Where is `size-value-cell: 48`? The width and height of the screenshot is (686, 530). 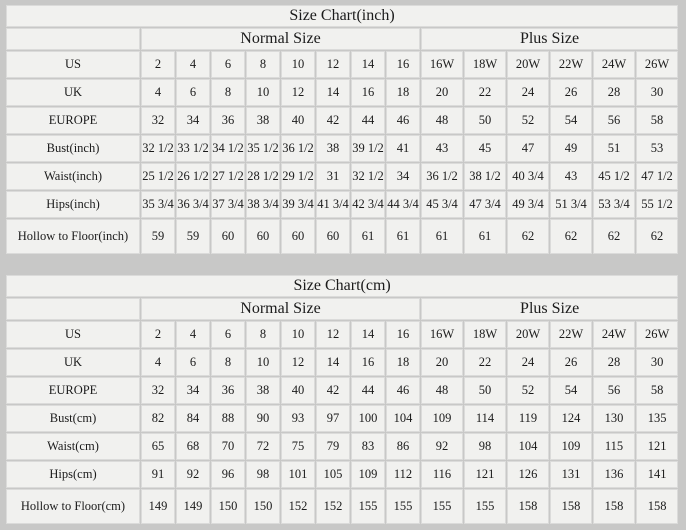 size-value-cell: 48 is located at coordinates (442, 390).